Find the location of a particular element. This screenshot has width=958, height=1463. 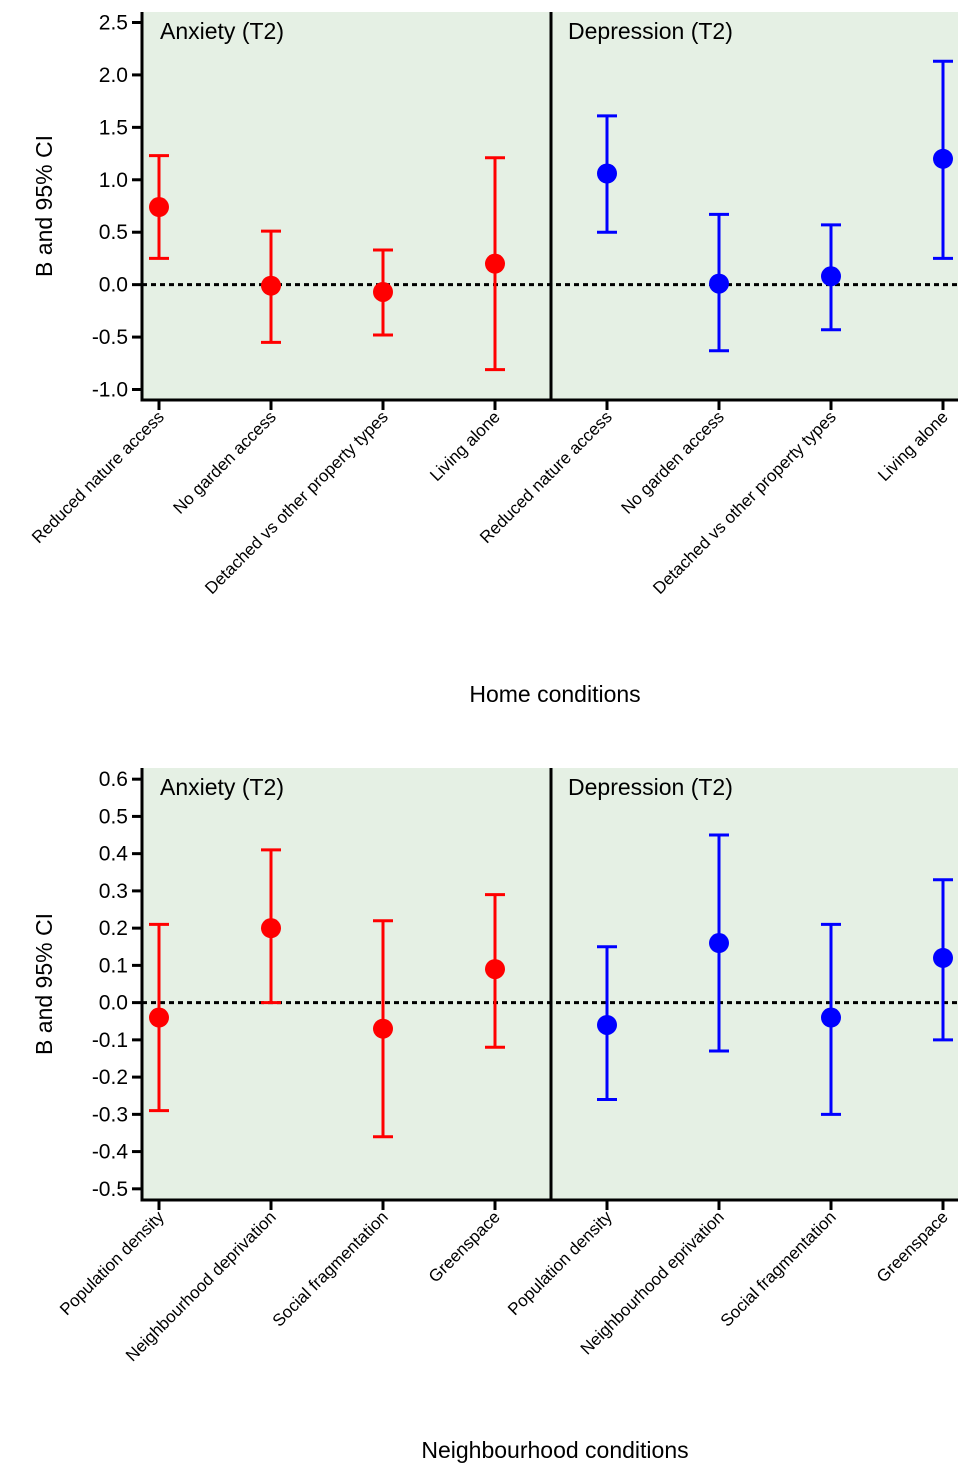

y-tick-label: 1.0 is located at coordinates (113, 180).